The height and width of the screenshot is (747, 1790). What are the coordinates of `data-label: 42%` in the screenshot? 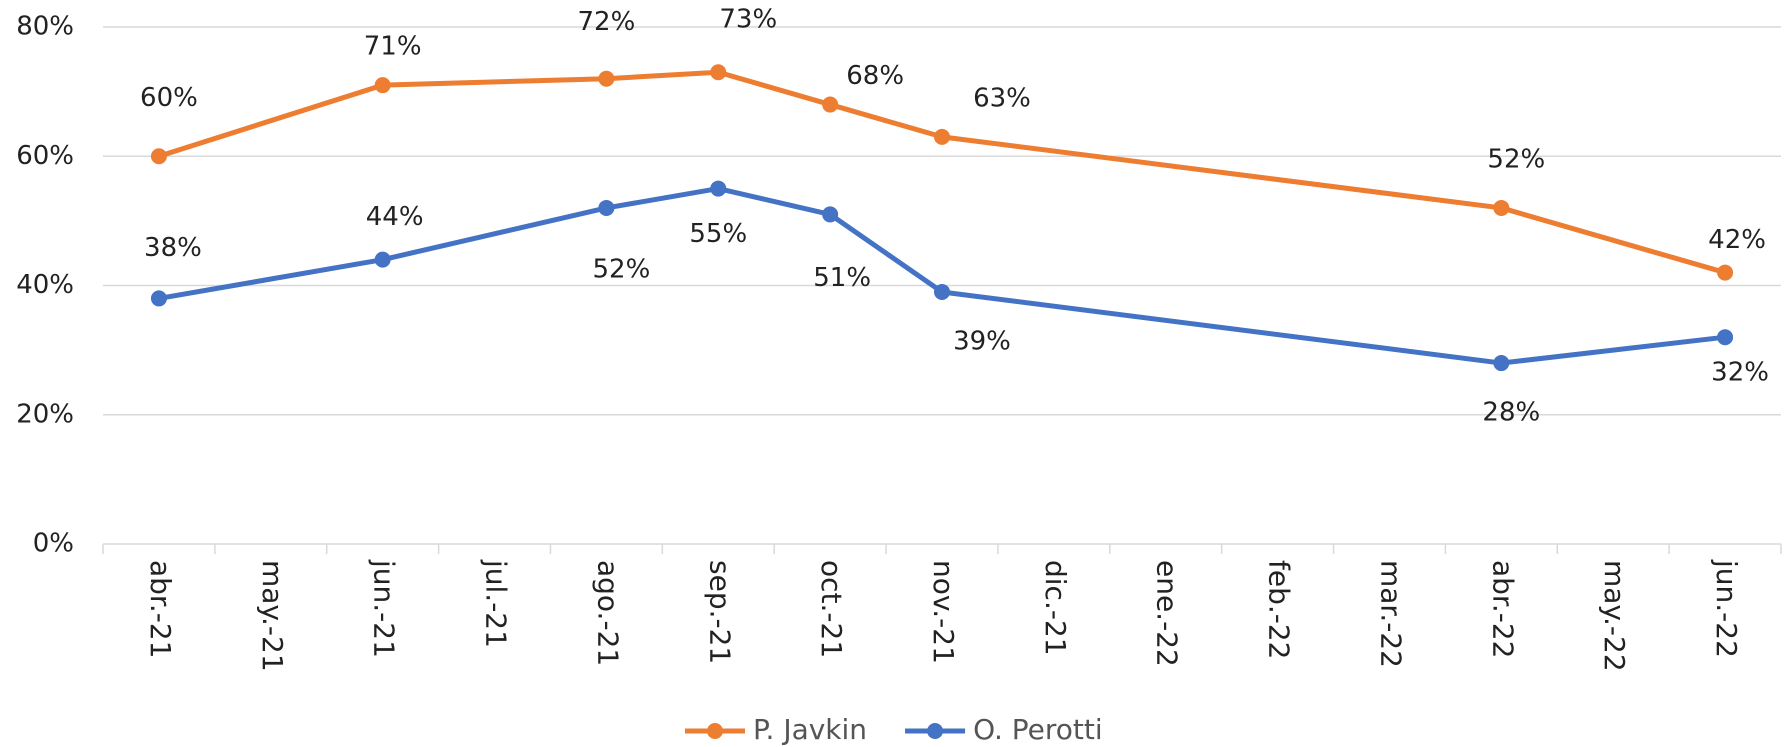 It's located at (1737, 240).